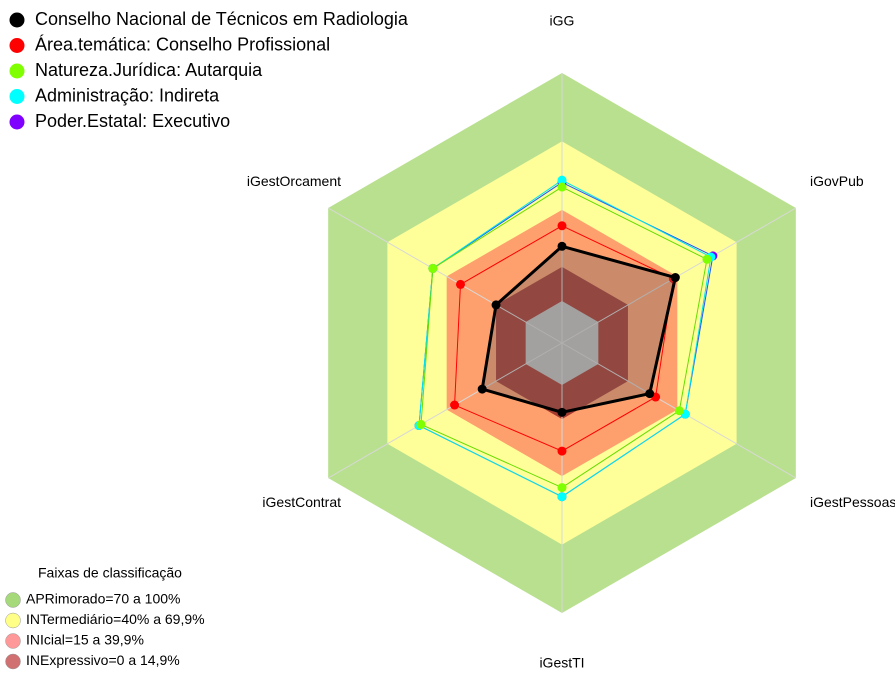 The image size is (895, 674). Describe the element at coordinates (115, 619) in the screenshot. I see `band-legend-label: INTermediário=40% a 69,9%` at that location.